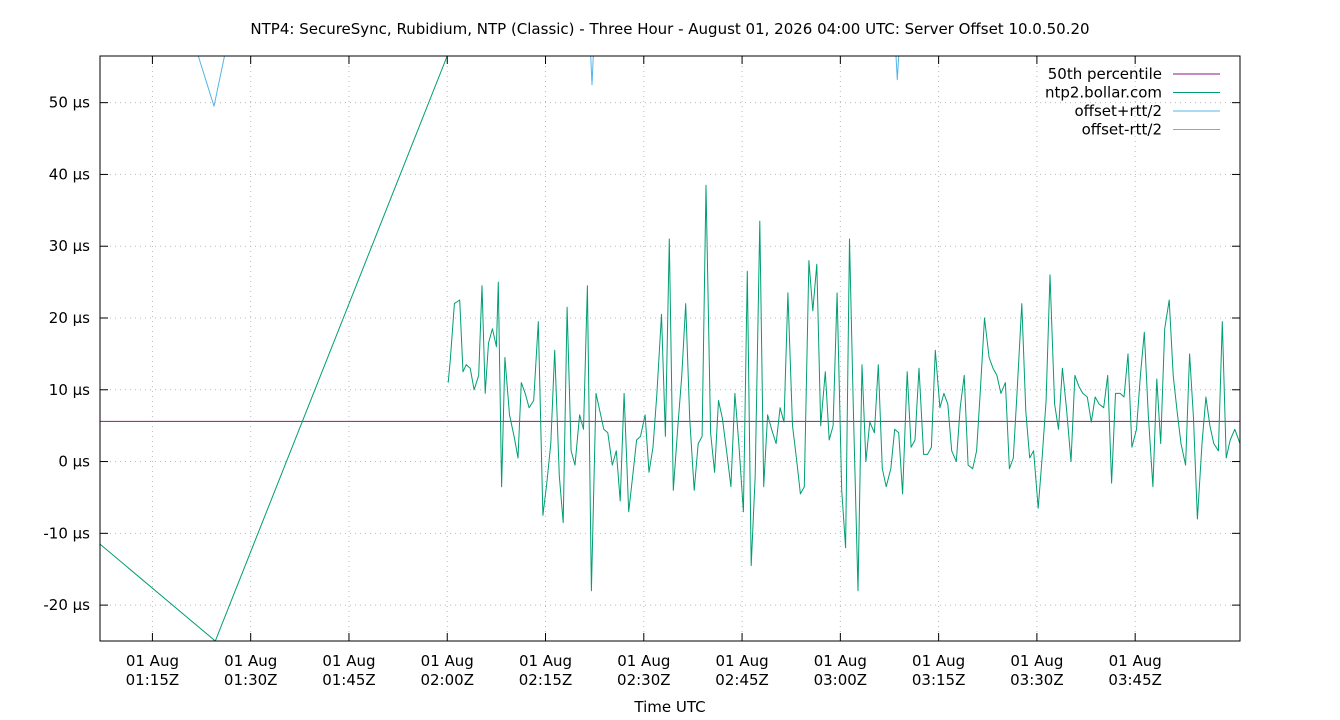 The width and height of the screenshot is (1340, 720). What do you see at coordinates (349, 680) in the screenshot?
I see `x-tick-label: 01:45Z` at bounding box center [349, 680].